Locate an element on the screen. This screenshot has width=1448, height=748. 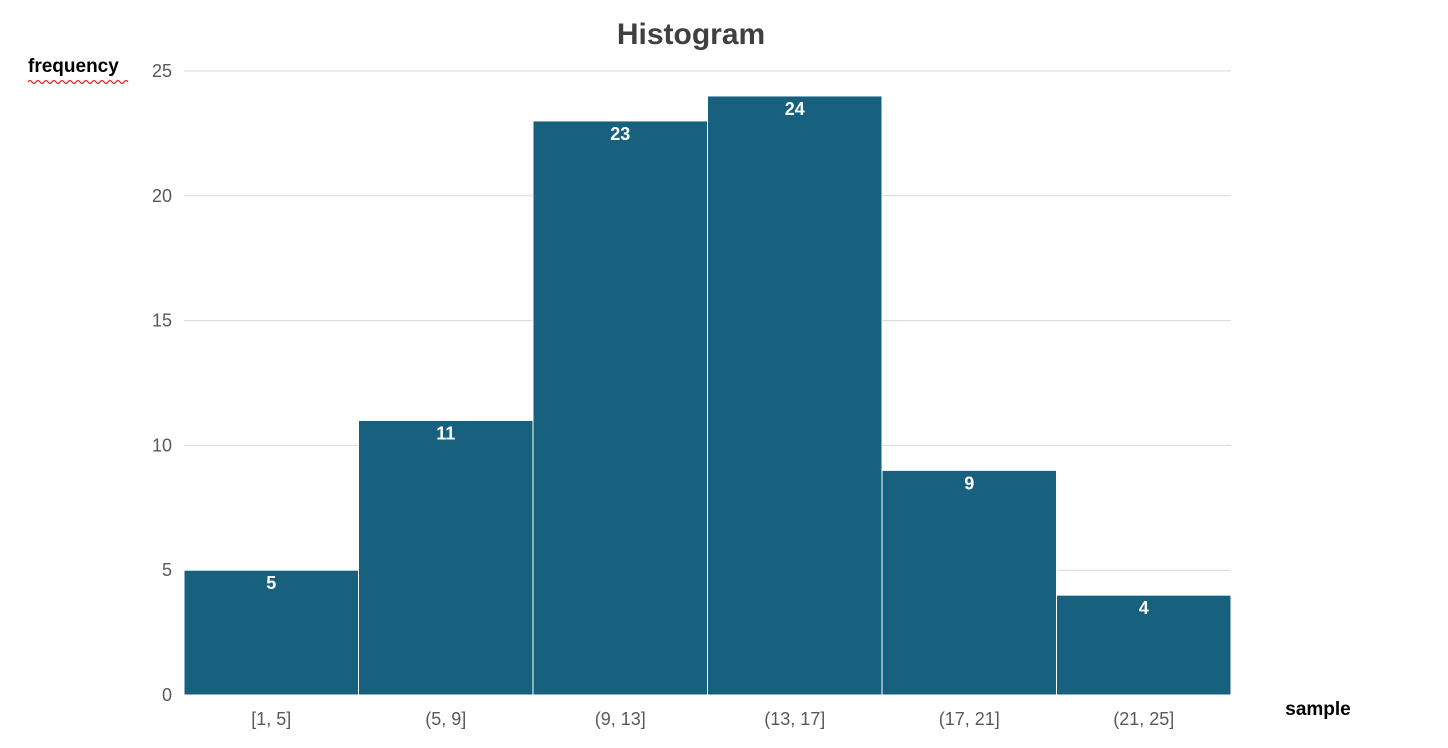
x-axis-label: sample is located at coordinates (1317, 709).